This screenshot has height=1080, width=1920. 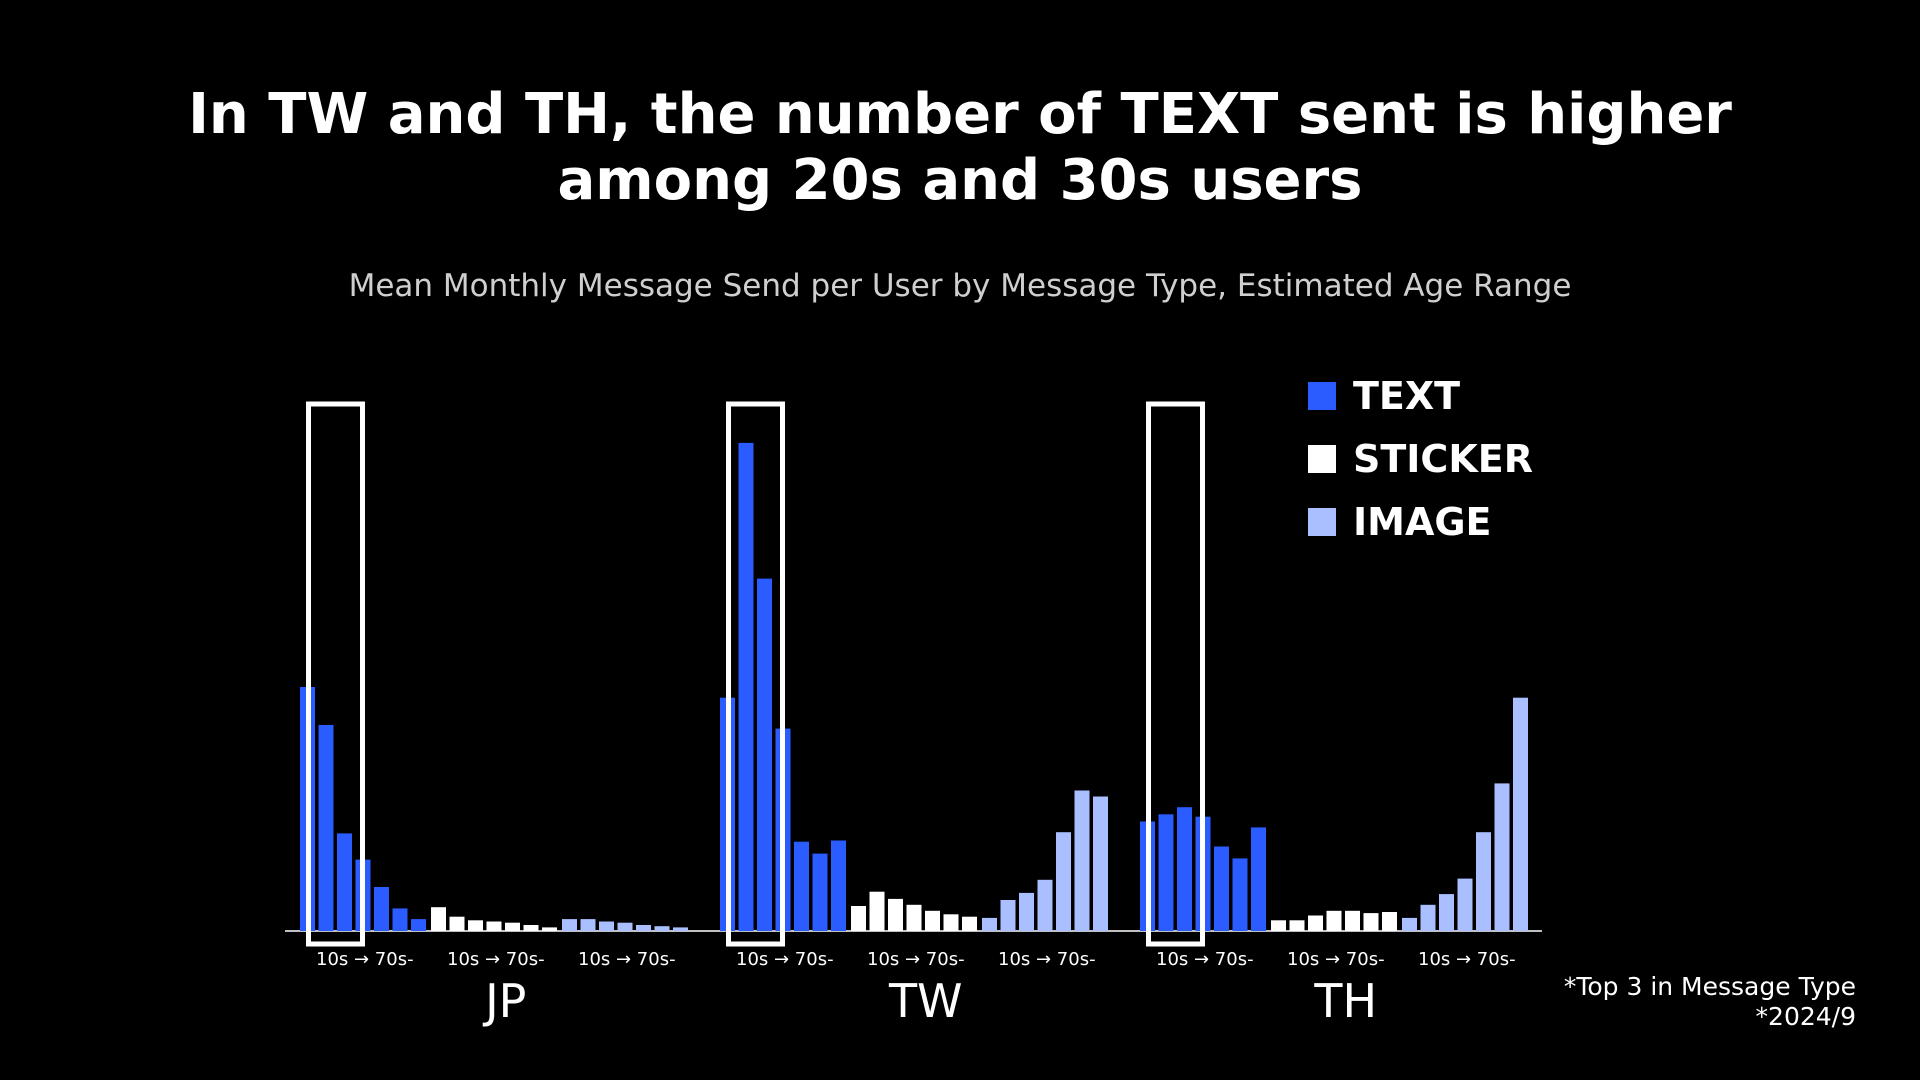 What do you see at coordinates (1710, 1002) in the screenshot?
I see `footnotes: *Top 3 in Message Type *2024/9` at bounding box center [1710, 1002].